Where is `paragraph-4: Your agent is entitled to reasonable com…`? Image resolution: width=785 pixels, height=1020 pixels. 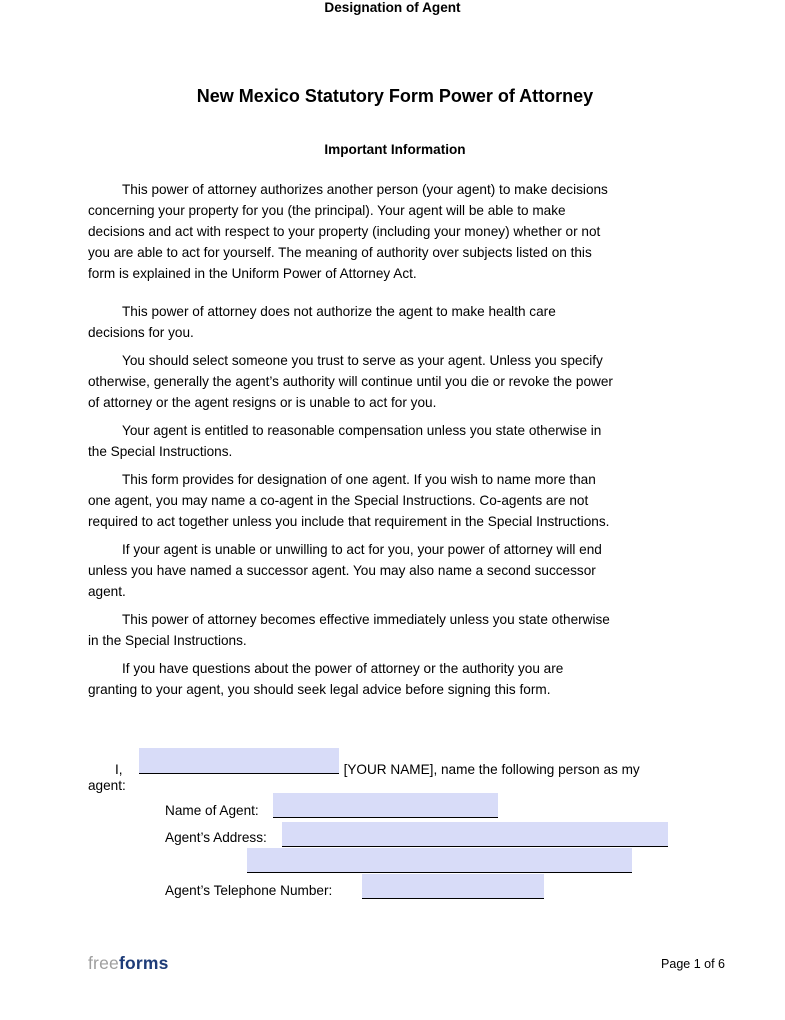
paragraph-4: Your agent is entitled to reasonable com… is located at coordinates (345, 441).